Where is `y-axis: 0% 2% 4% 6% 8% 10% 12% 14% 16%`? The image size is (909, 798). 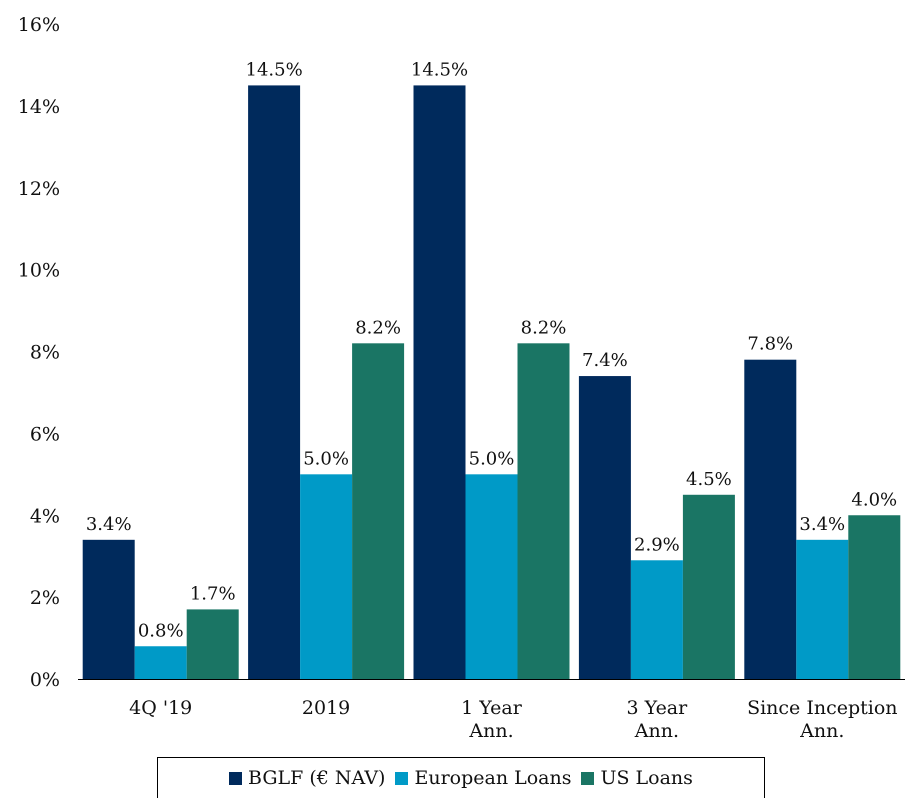
y-axis: 0% 2% 4% 6% 8% 10% 12% 14% 16% is located at coordinates (39, 352).